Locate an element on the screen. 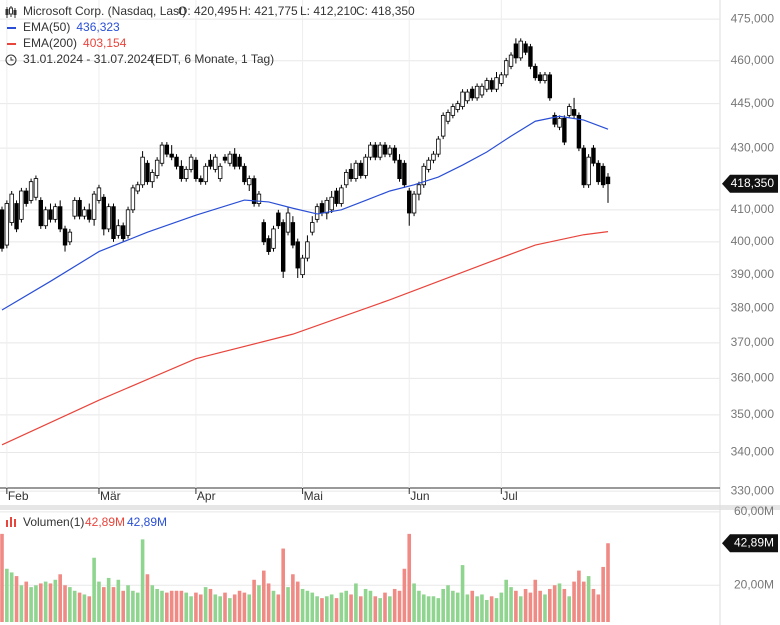  volume-bars is located at coordinates (305, 577).